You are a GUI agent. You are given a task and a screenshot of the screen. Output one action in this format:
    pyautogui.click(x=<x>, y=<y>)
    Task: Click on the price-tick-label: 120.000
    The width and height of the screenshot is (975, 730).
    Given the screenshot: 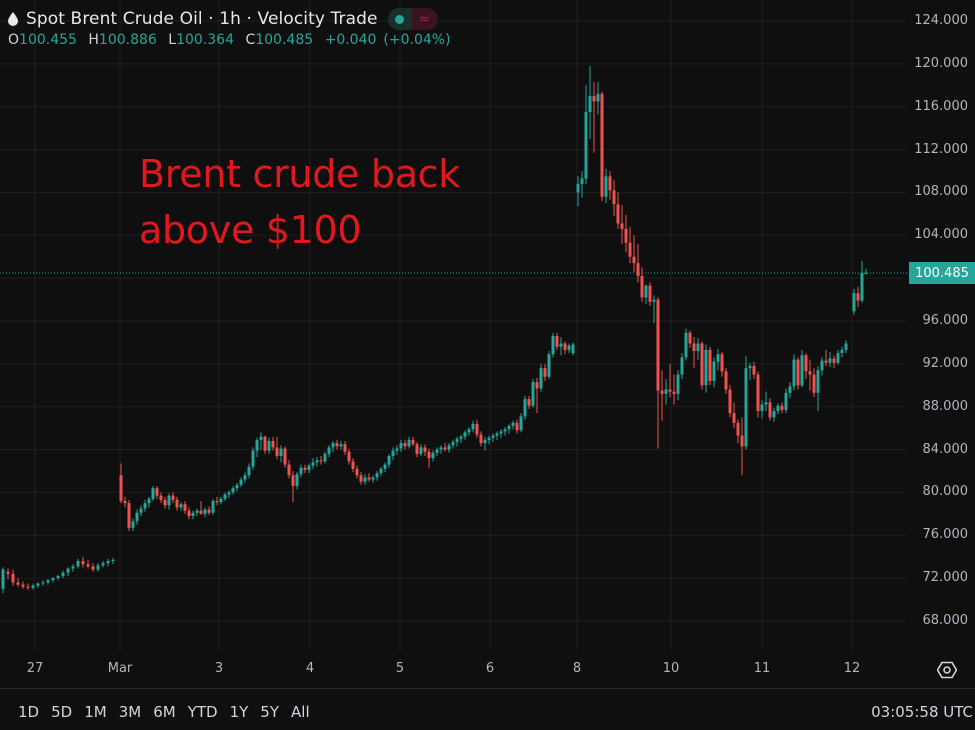 What is the action you would take?
    pyautogui.click(x=941, y=63)
    